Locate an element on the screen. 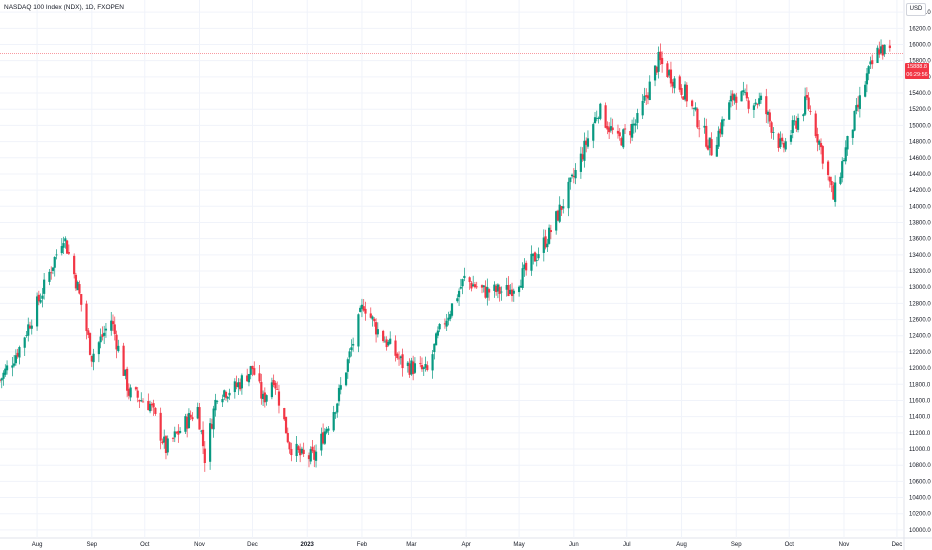 The image size is (932, 550). time-tick-label: Apr is located at coordinates (465, 545).